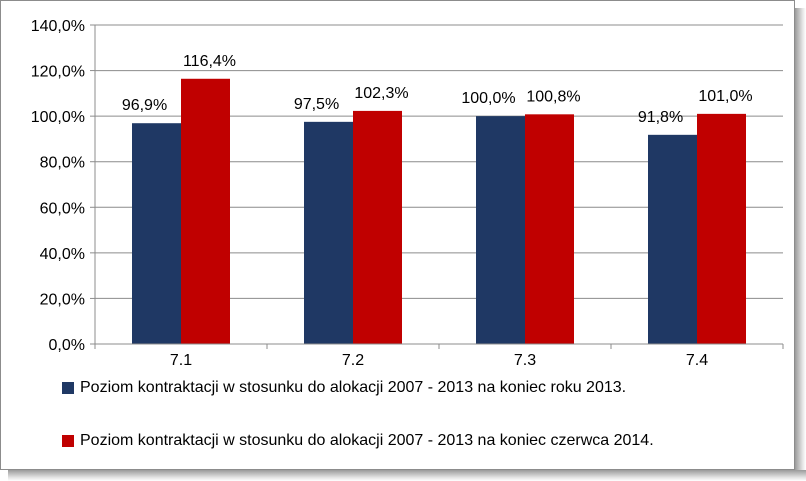  I want to click on y-tick-label: 20,0%, so click(62, 299).